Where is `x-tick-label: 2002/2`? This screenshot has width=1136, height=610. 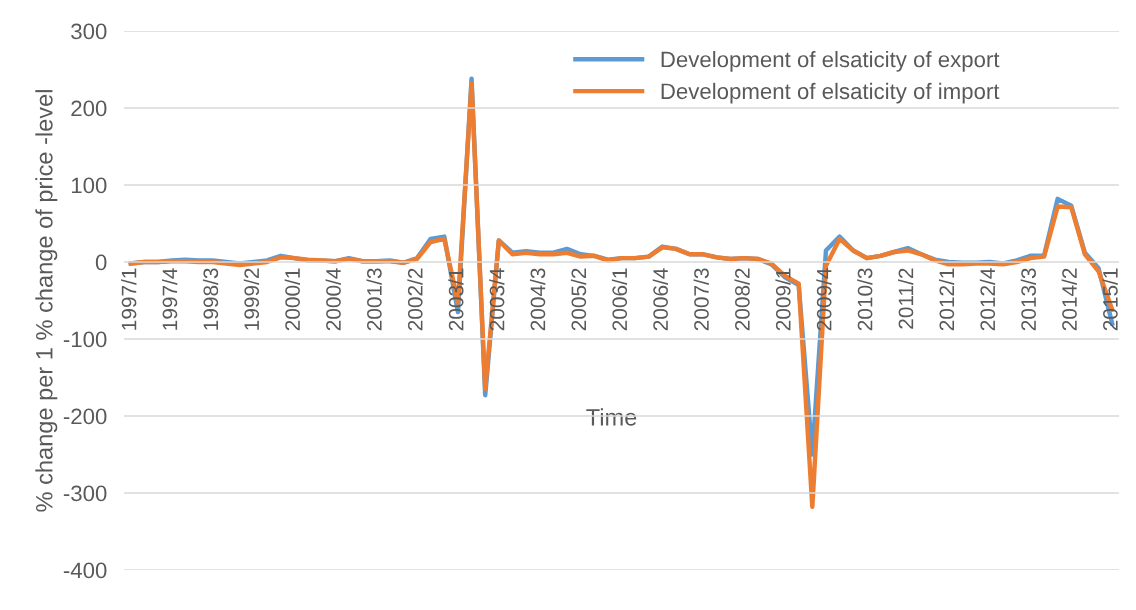 x-tick-label: 2002/2 is located at coordinates (415, 299).